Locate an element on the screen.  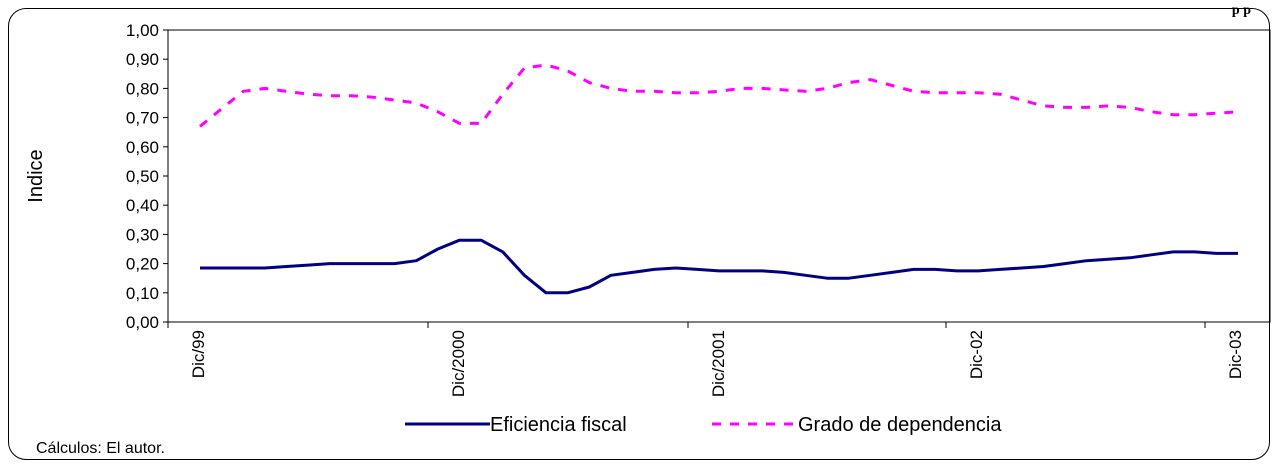
y-tick-label: 1,00 is located at coordinates (142, 30).